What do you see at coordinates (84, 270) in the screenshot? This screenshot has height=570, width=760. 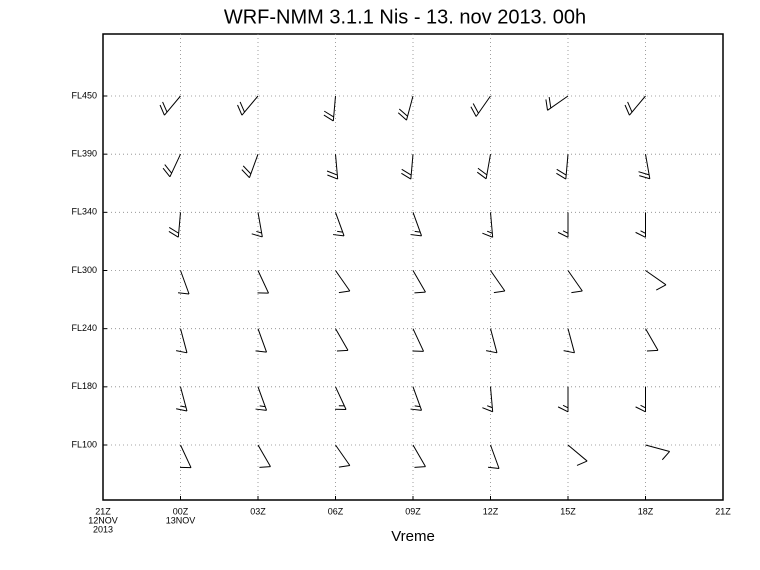 I see `y-tick-label: FL300` at bounding box center [84, 270].